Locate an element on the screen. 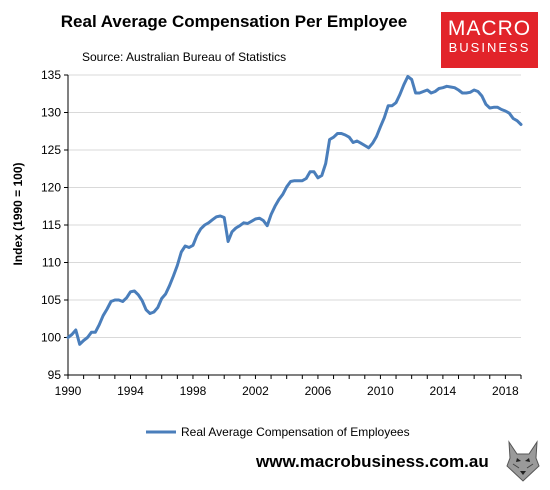 Image resolution: width=550 pixels, height=490 pixels. x-tick-label: 2006 is located at coordinates (318, 391).